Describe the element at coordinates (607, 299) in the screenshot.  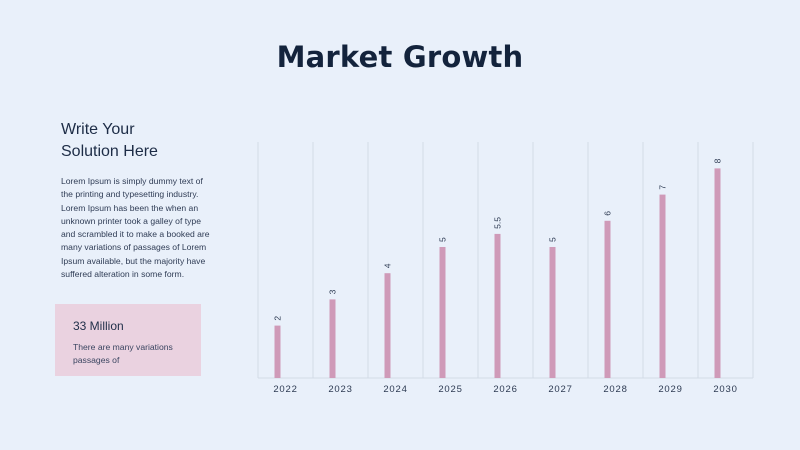
I see `bar-2028` at that location.